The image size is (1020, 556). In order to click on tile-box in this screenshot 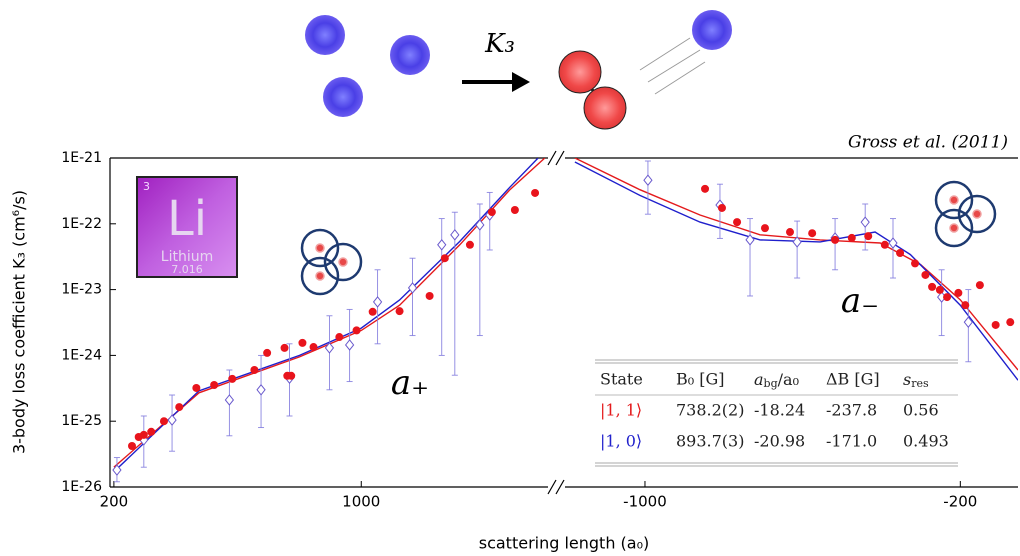, I will do `click(187, 227)`.